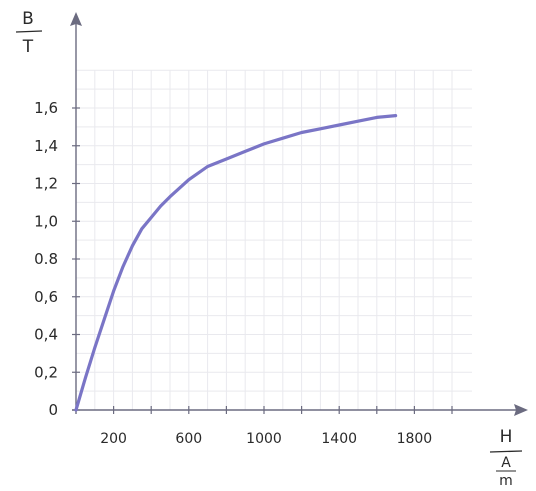 This screenshot has width=536, height=491. I want to click on x-tick-label: 1400, so click(339, 439).